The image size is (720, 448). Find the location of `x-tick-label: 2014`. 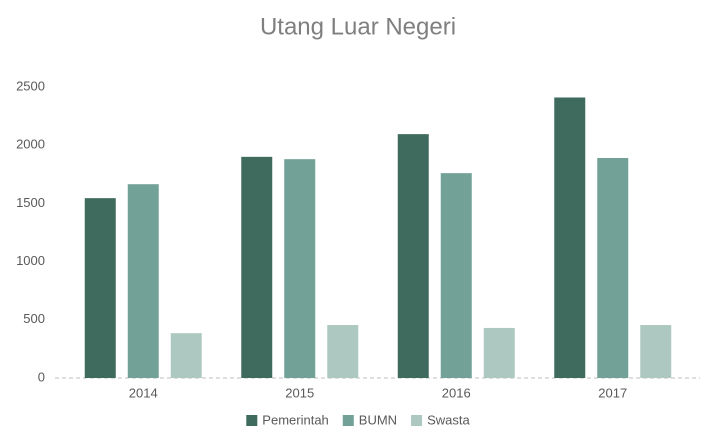

x-tick-label: 2014 is located at coordinates (143, 392).